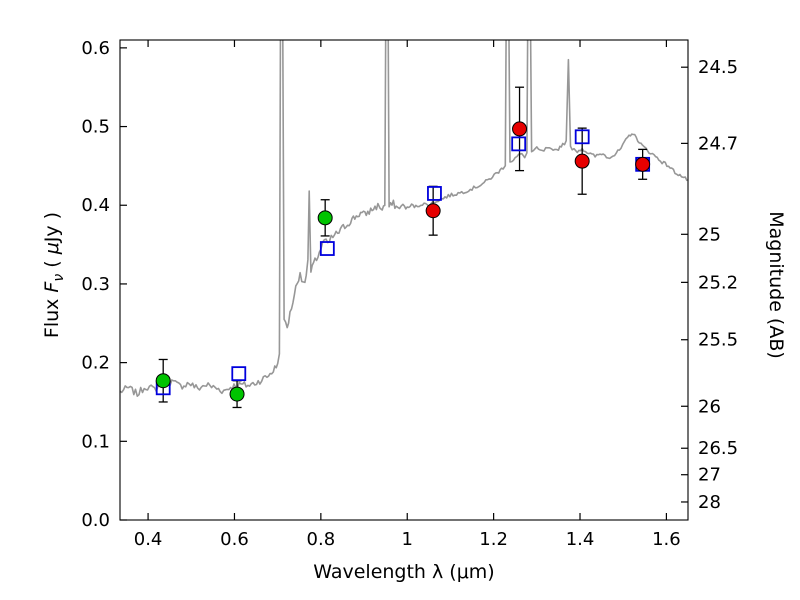 The width and height of the screenshot is (800, 600). What do you see at coordinates (148, 539) in the screenshot?
I see `x-tick-label: 0.4` at bounding box center [148, 539].